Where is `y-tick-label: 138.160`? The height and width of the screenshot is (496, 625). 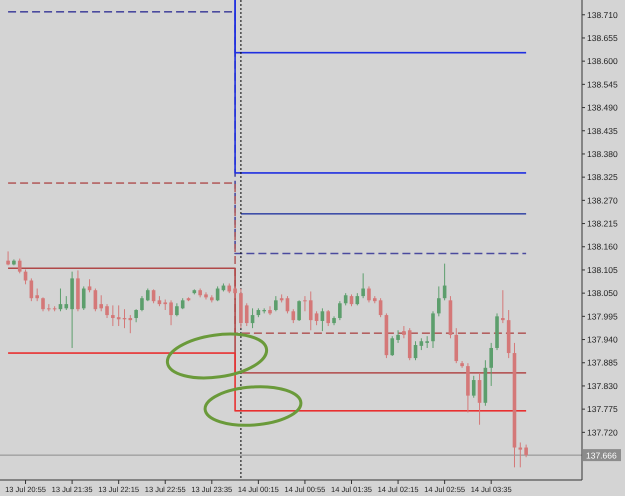
y-tick-label: 138.160 is located at coordinates (602, 247).